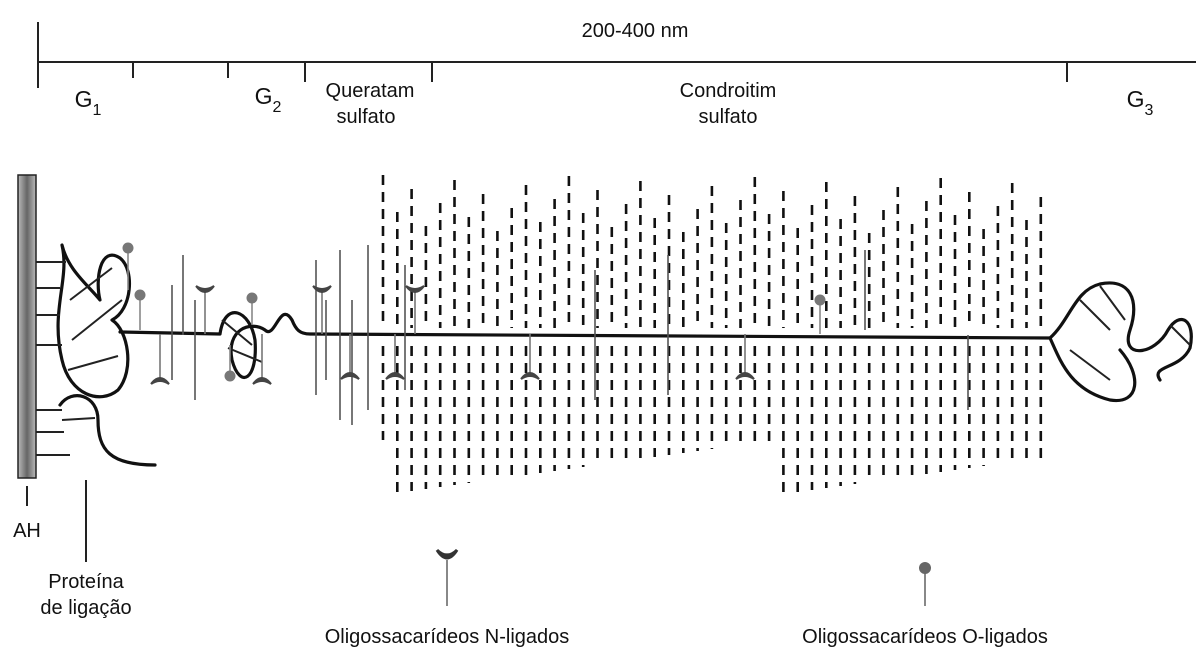 The width and height of the screenshot is (1196, 652). Describe the element at coordinates (86, 582) in the screenshot. I see `link-protein-label: Proteína` at that location.